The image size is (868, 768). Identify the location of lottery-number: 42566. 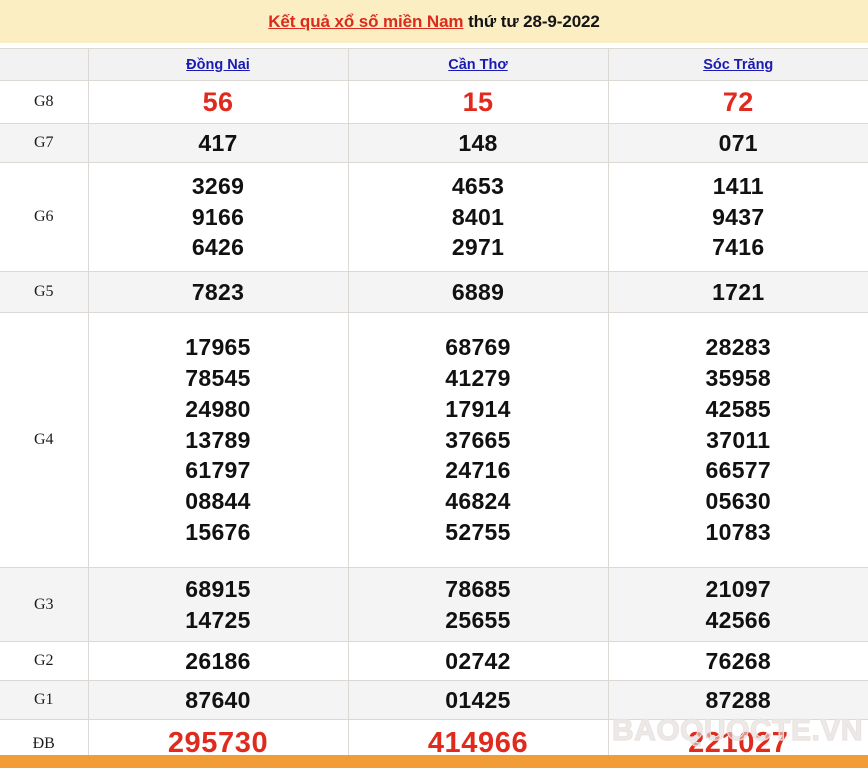
(738, 619).